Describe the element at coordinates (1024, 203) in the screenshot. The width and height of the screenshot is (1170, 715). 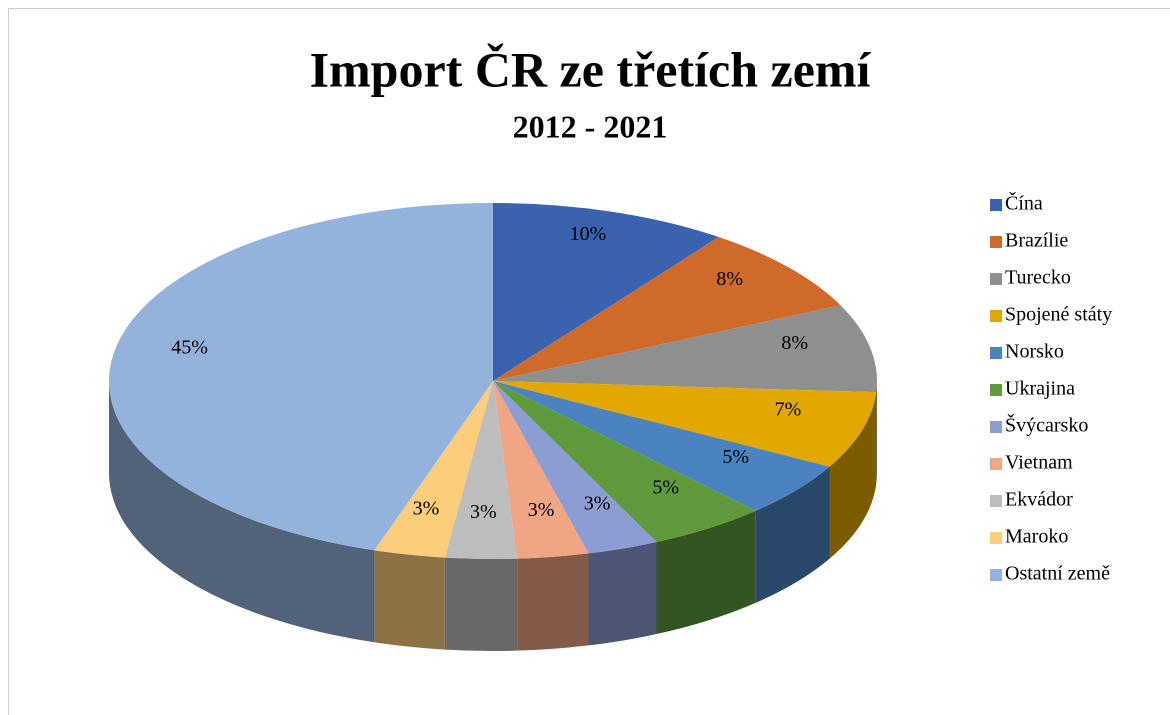
I see `legend-label: Čína` at that location.